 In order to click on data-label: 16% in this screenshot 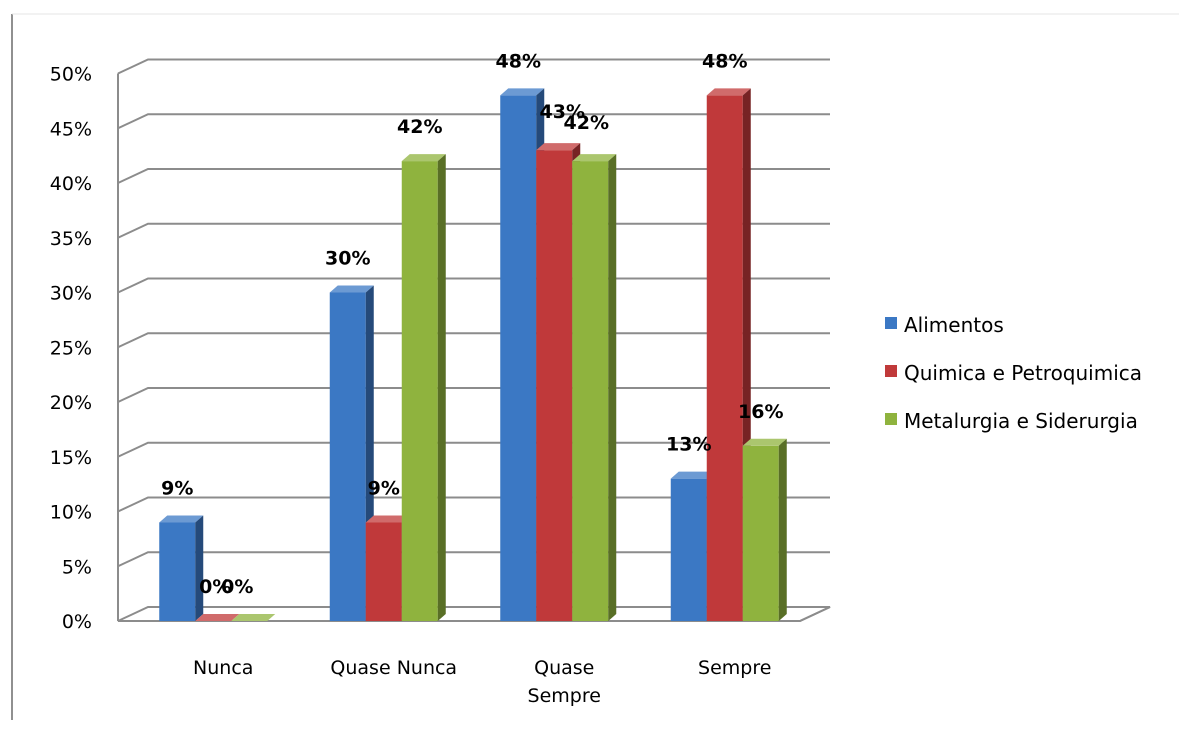, I will do `click(760, 412)`.